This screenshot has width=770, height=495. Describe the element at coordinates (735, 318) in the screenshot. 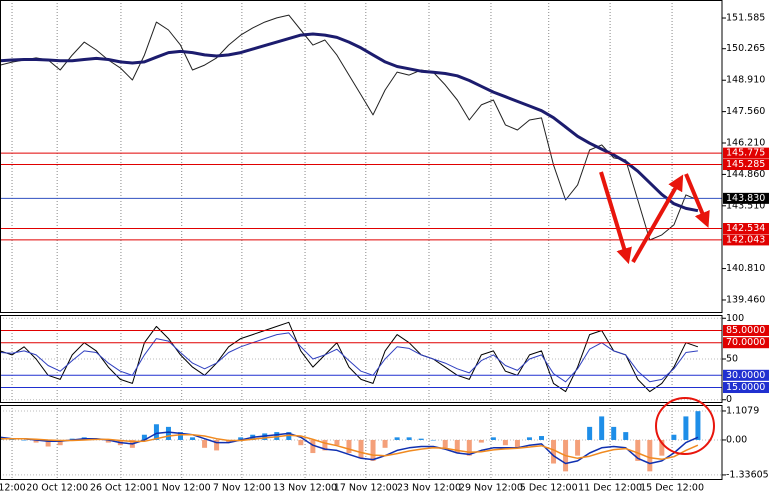

I see `y-tick-label: 100` at that location.